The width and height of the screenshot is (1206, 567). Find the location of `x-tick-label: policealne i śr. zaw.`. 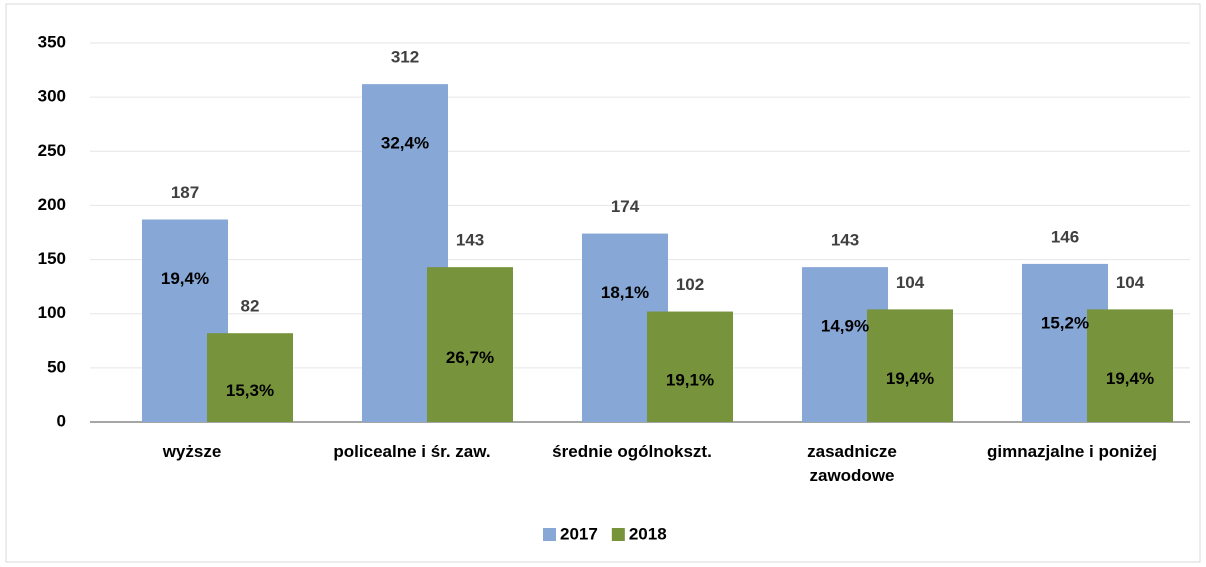

x-tick-label: policealne i śr. zaw. is located at coordinates (412, 451).